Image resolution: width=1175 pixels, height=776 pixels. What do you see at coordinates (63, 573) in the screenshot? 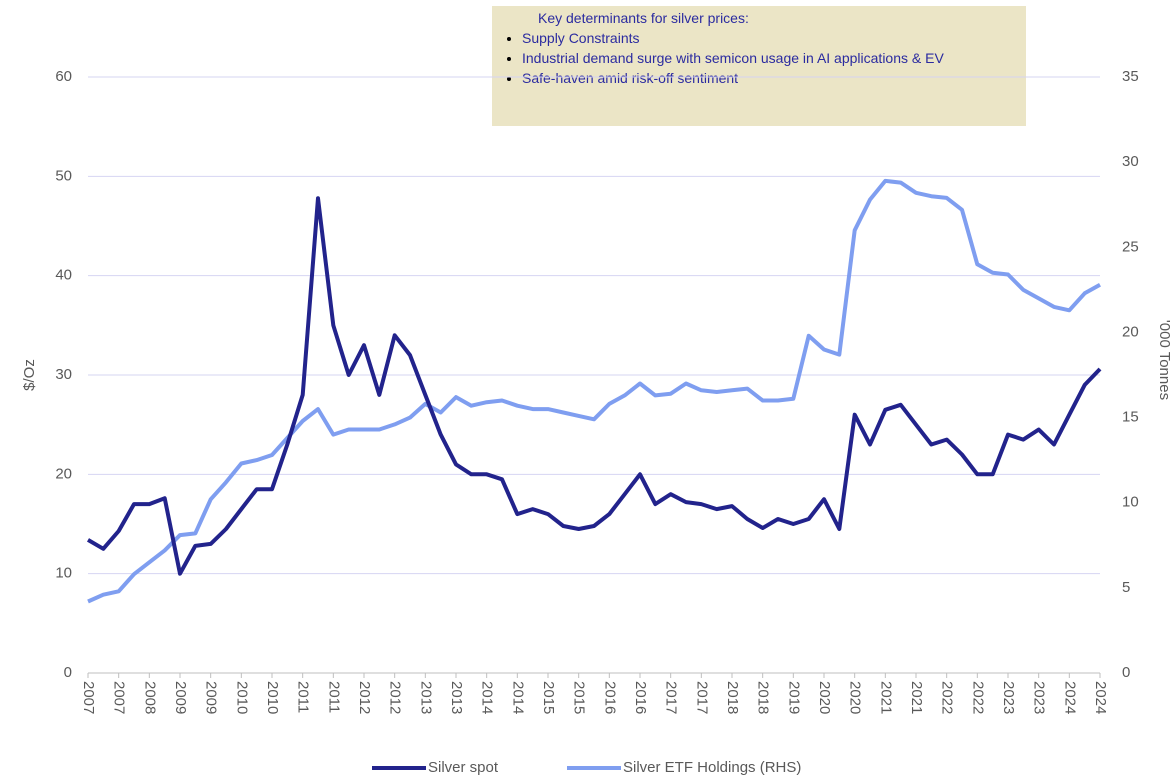
I see `y-tick-label: 10` at bounding box center [63, 573].